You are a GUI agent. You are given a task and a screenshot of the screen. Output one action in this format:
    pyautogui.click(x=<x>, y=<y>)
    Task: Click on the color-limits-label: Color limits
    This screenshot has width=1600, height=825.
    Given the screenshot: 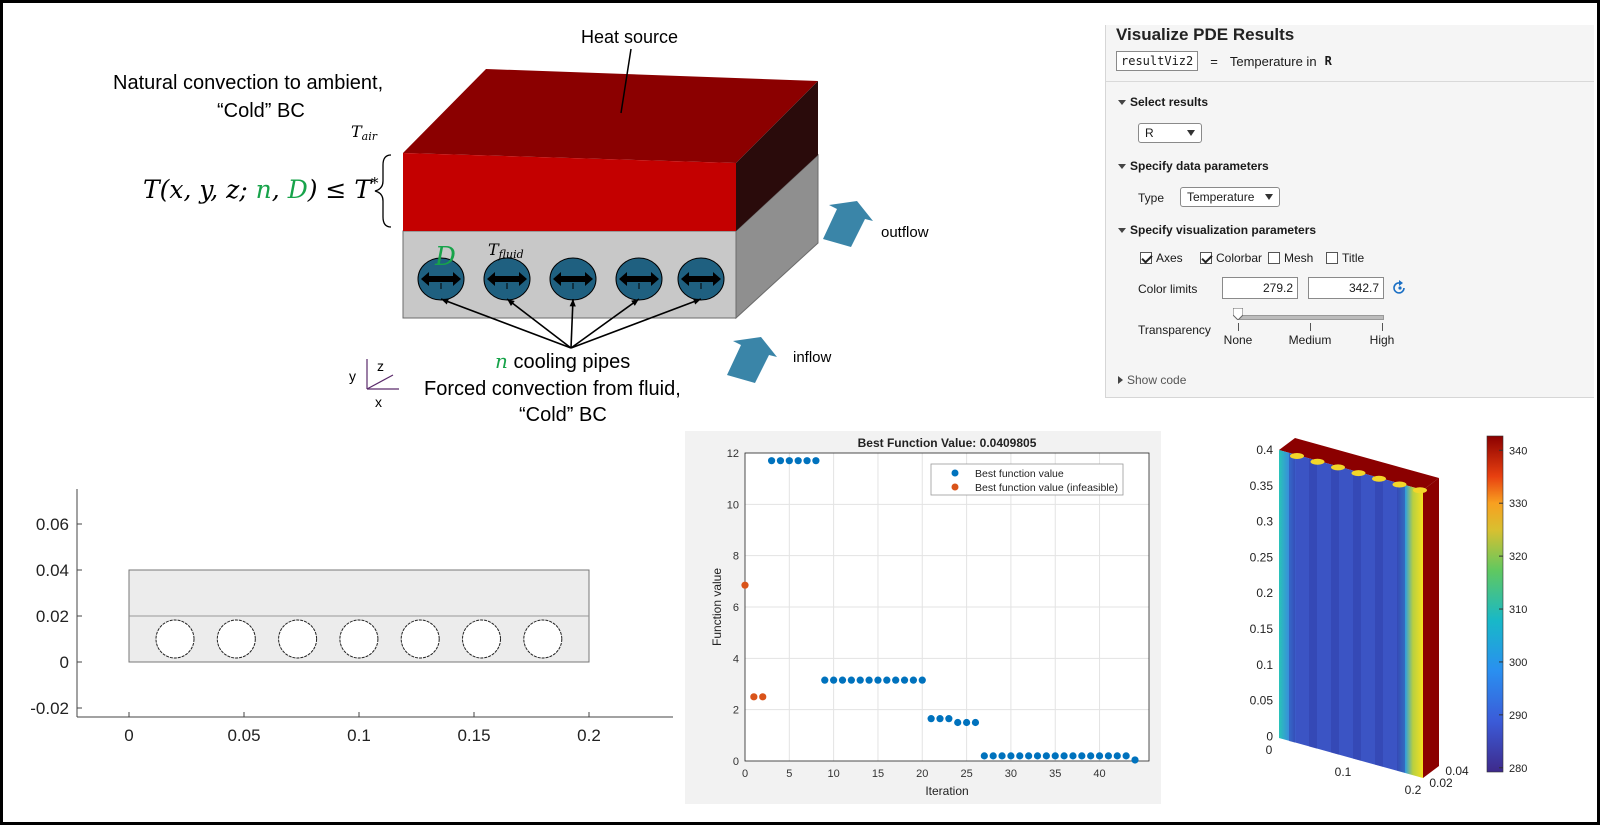 What is the action you would take?
    pyautogui.click(x=1168, y=289)
    